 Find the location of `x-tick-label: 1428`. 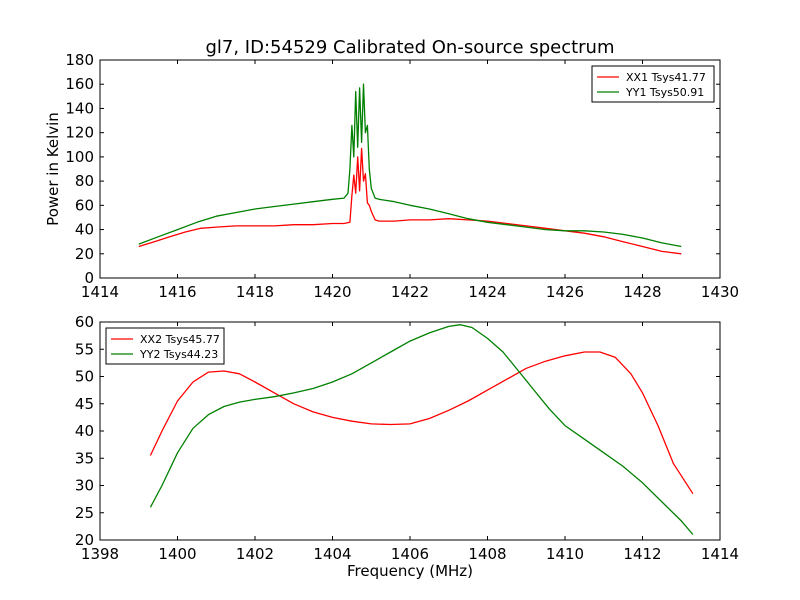

x-tick-label: 1428 is located at coordinates (642, 292).